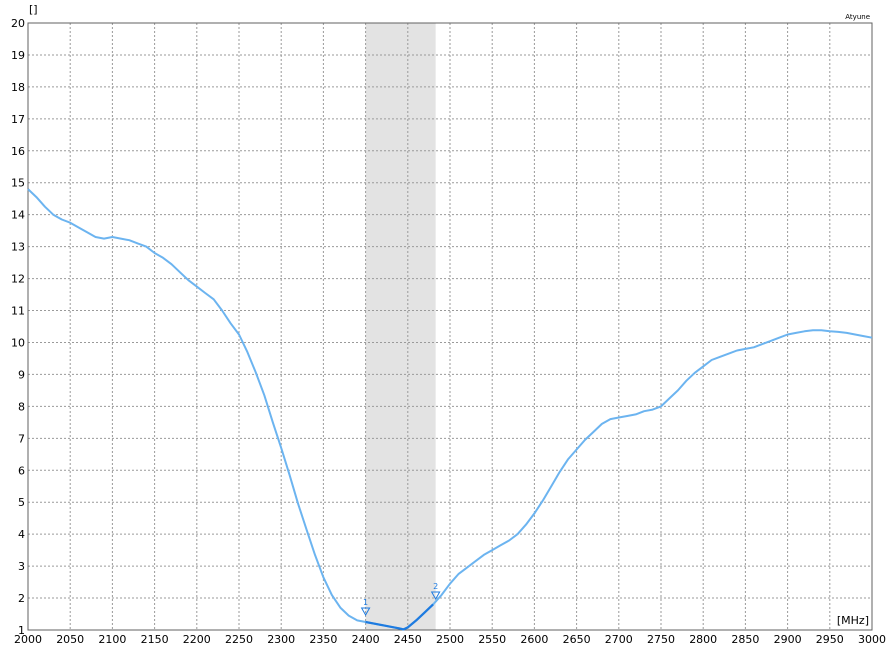 The width and height of the screenshot is (888, 647). I want to click on x-tick-label: 2750, so click(661, 639).